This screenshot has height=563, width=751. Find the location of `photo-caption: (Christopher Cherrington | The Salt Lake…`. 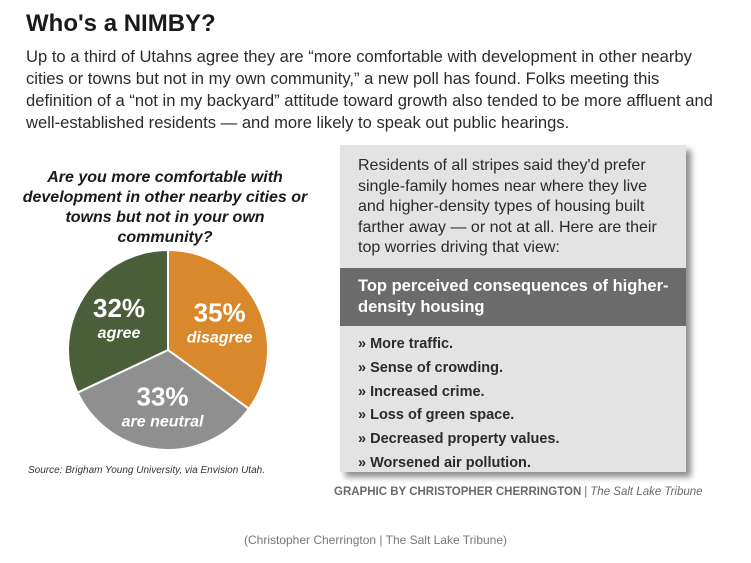

photo-caption: (Christopher Cherrington | The Salt Lake… is located at coordinates (375, 540).